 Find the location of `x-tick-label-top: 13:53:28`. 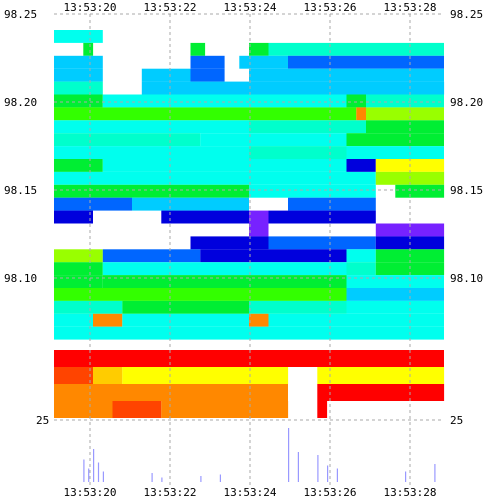

x-tick-label-top: 13:53:28 is located at coordinates (410, 7).